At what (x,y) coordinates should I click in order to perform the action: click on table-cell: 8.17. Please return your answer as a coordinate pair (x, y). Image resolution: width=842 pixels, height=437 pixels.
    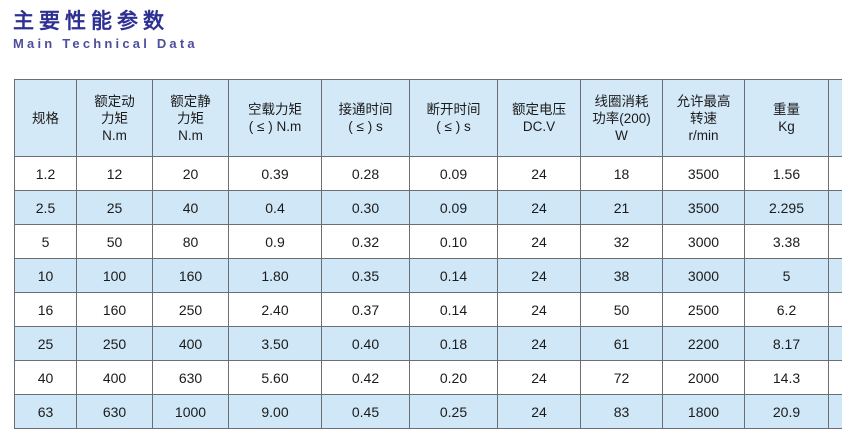
    Looking at the image, I should click on (786, 343).